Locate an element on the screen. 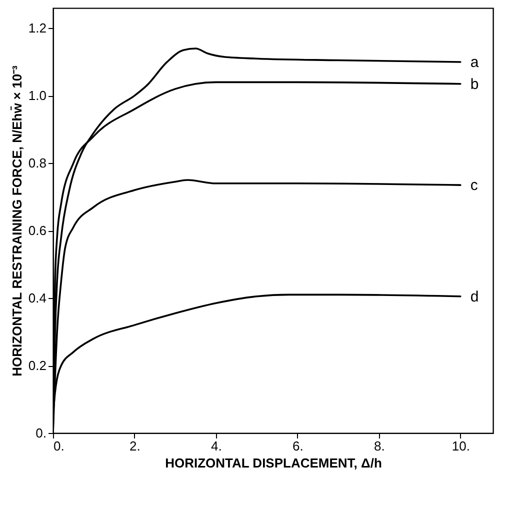 The height and width of the screenshot is (505, 532). x-tick-label: 0. is located at coordinates (59, 446).